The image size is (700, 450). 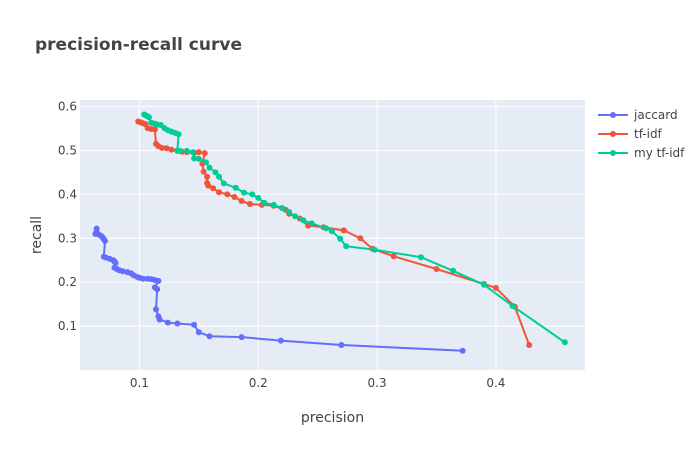 I want to click on x-tick-labels: 0.1 0.2 0.3 0.4, so click(x=318, y=383).